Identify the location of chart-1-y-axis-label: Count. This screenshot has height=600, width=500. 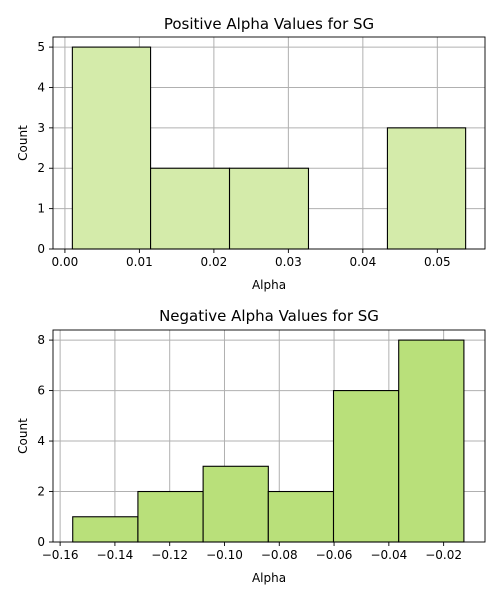
(23, 436).